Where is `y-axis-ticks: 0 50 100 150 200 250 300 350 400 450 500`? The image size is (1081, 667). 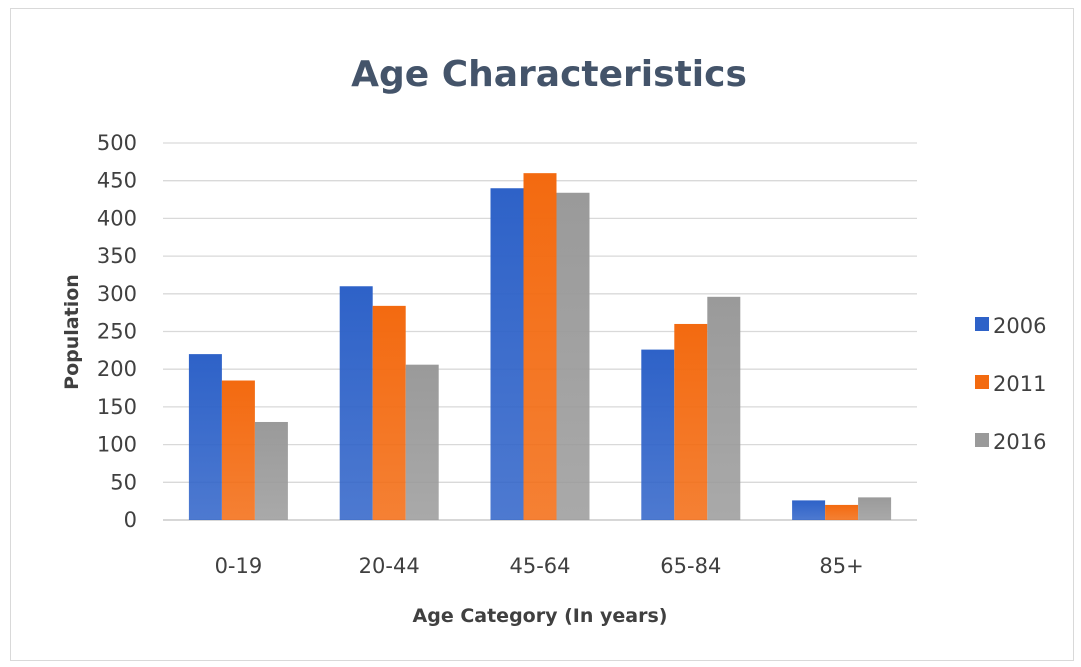
y-axis-ticks: 0 50 100 150 200 250 300 350 400 450 500 is located at coordinates (117, 331).